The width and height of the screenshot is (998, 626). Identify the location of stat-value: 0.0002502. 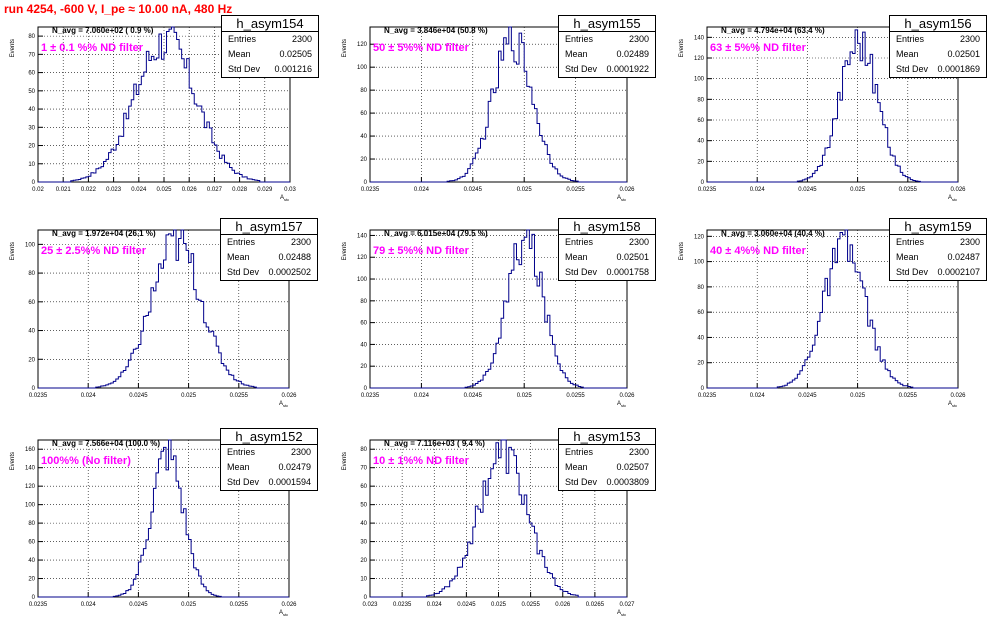
(289, 272).